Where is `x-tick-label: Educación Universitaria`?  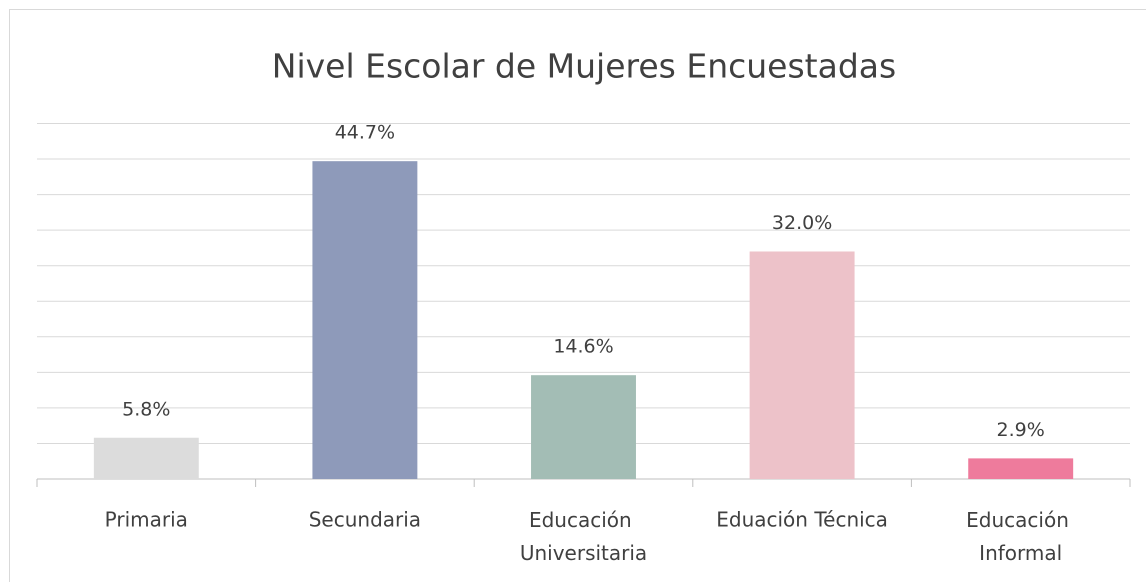 x-tick-label: Educación Universitaria is located at coordinates (583, 536).